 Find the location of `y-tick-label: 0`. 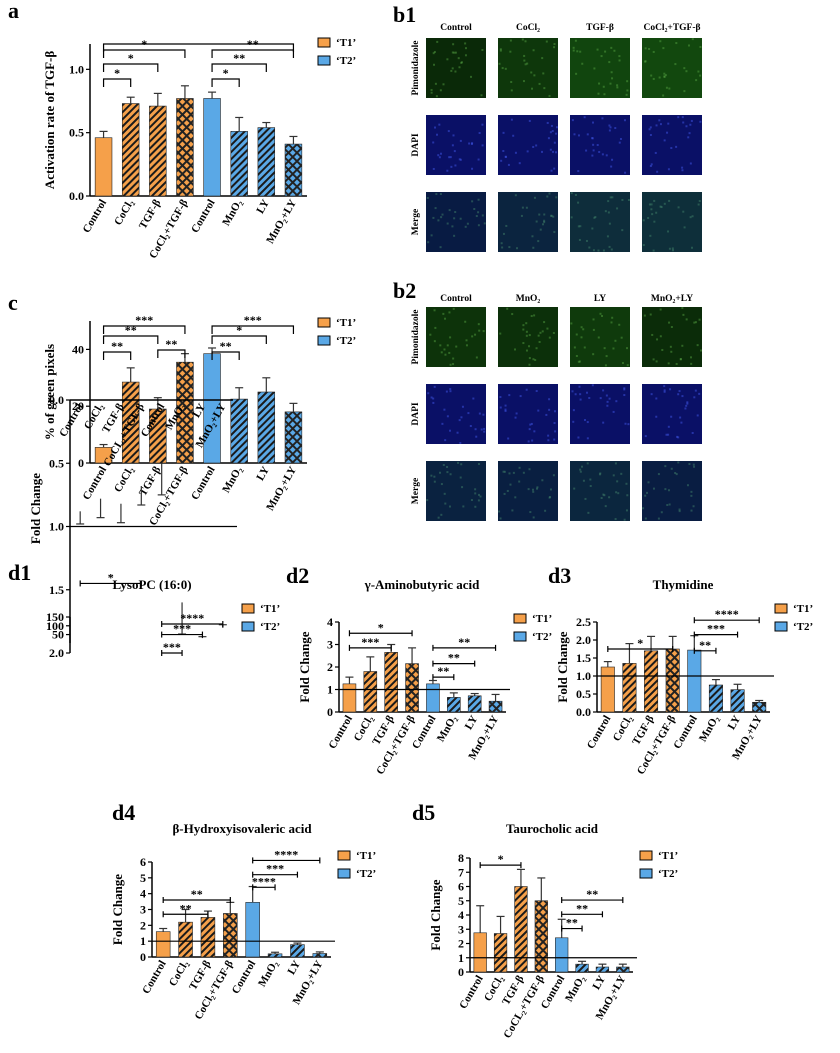

y-tick-label: 0 is located at coordinates (143, 957).